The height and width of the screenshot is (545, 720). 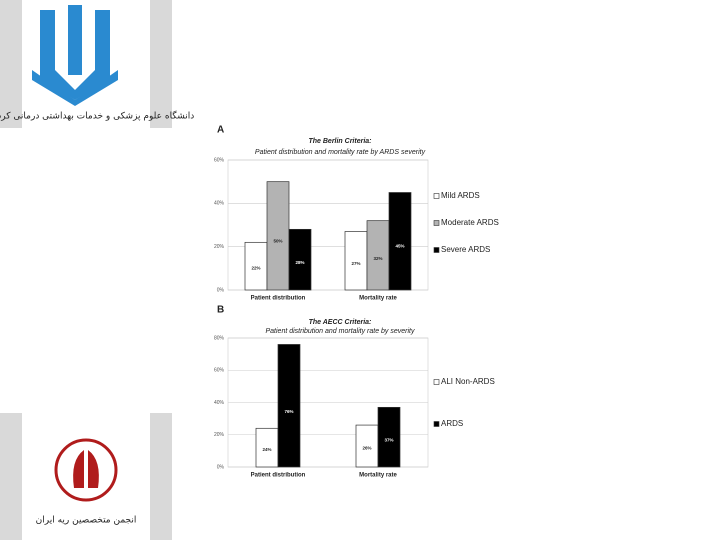 I want to click on y-tick-label: 80%, so click(x=219, y=338).